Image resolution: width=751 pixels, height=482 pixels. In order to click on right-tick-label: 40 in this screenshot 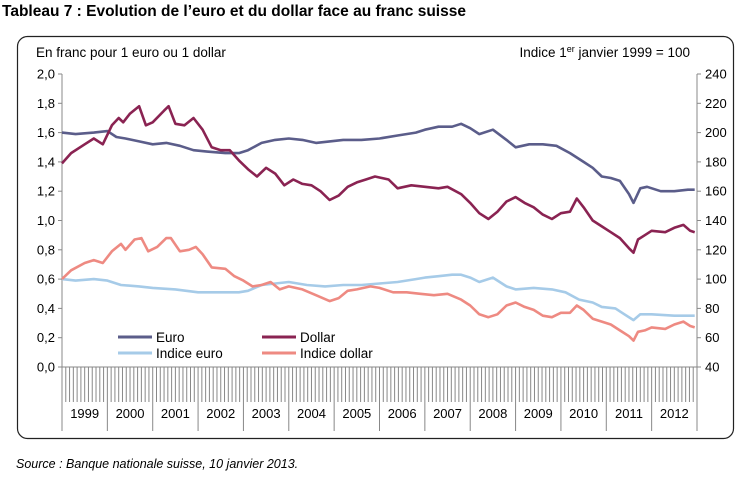, I will do `click(712, 367)`.